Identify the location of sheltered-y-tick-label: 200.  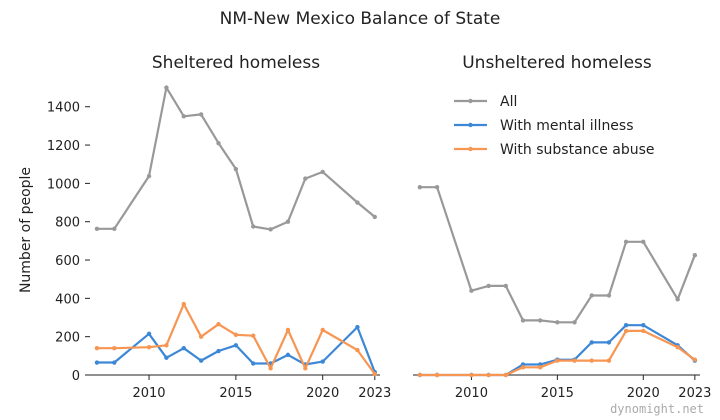
(67, 338).